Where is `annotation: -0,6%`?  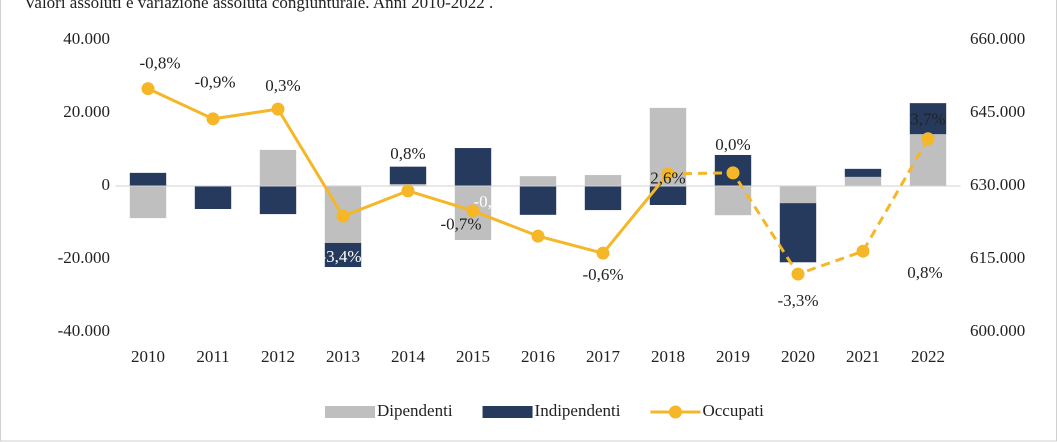
annotation: -0,6% is located at coordinates (602, 274).